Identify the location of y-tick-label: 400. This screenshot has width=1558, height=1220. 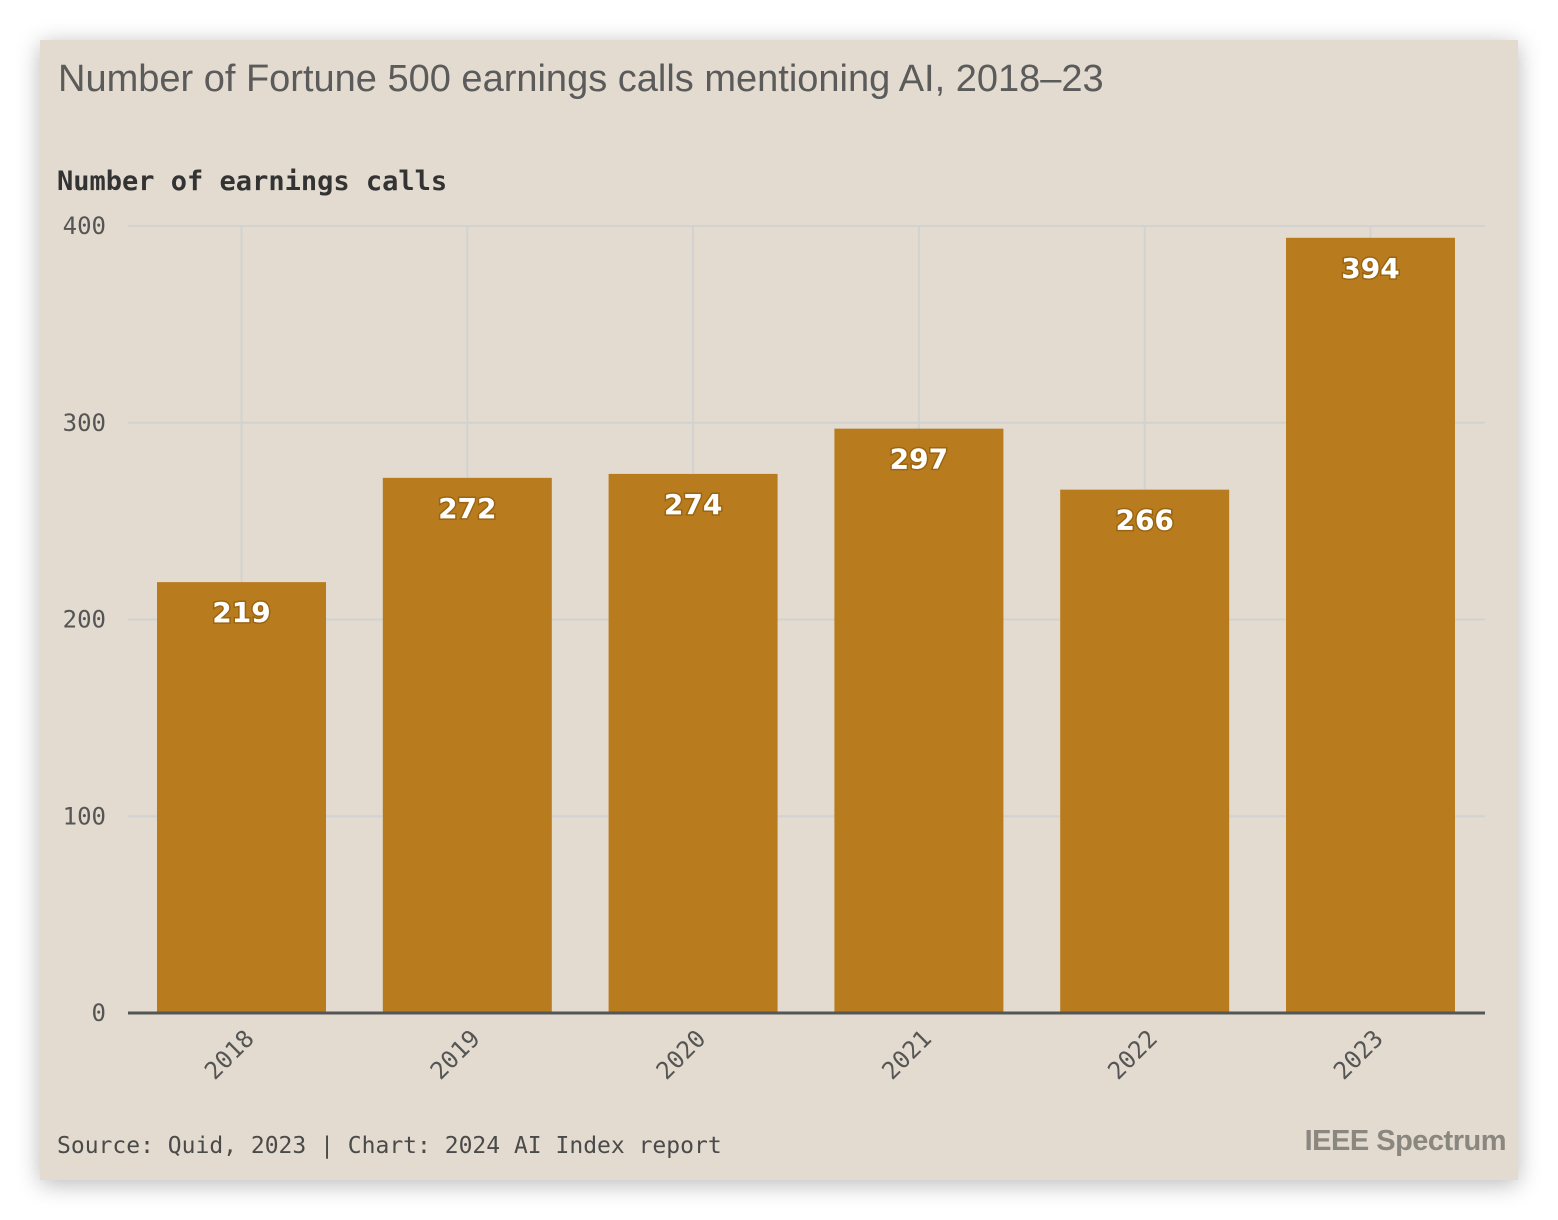
(84, 226).